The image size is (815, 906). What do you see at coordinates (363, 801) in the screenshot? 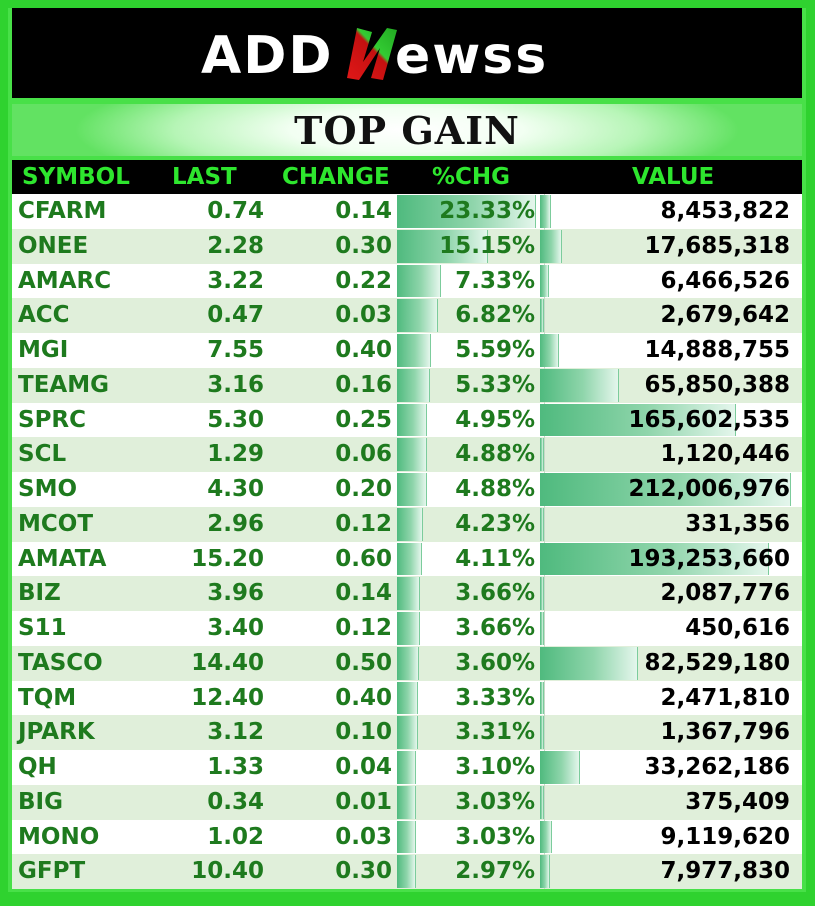
I see `change-cell: 0.01` at bounding box center [363, 801].